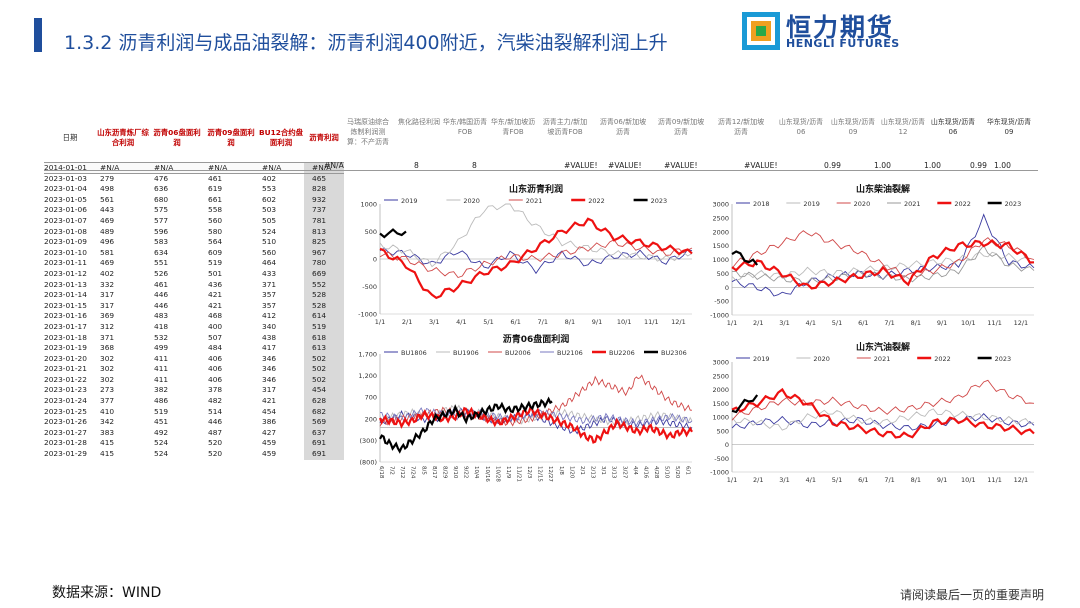 This screenshot has height=608, width=1080. What do you see at coordinates (161, 252) in the screenshot?
I see `table-cell: 634` at bounding box center [161, 252].